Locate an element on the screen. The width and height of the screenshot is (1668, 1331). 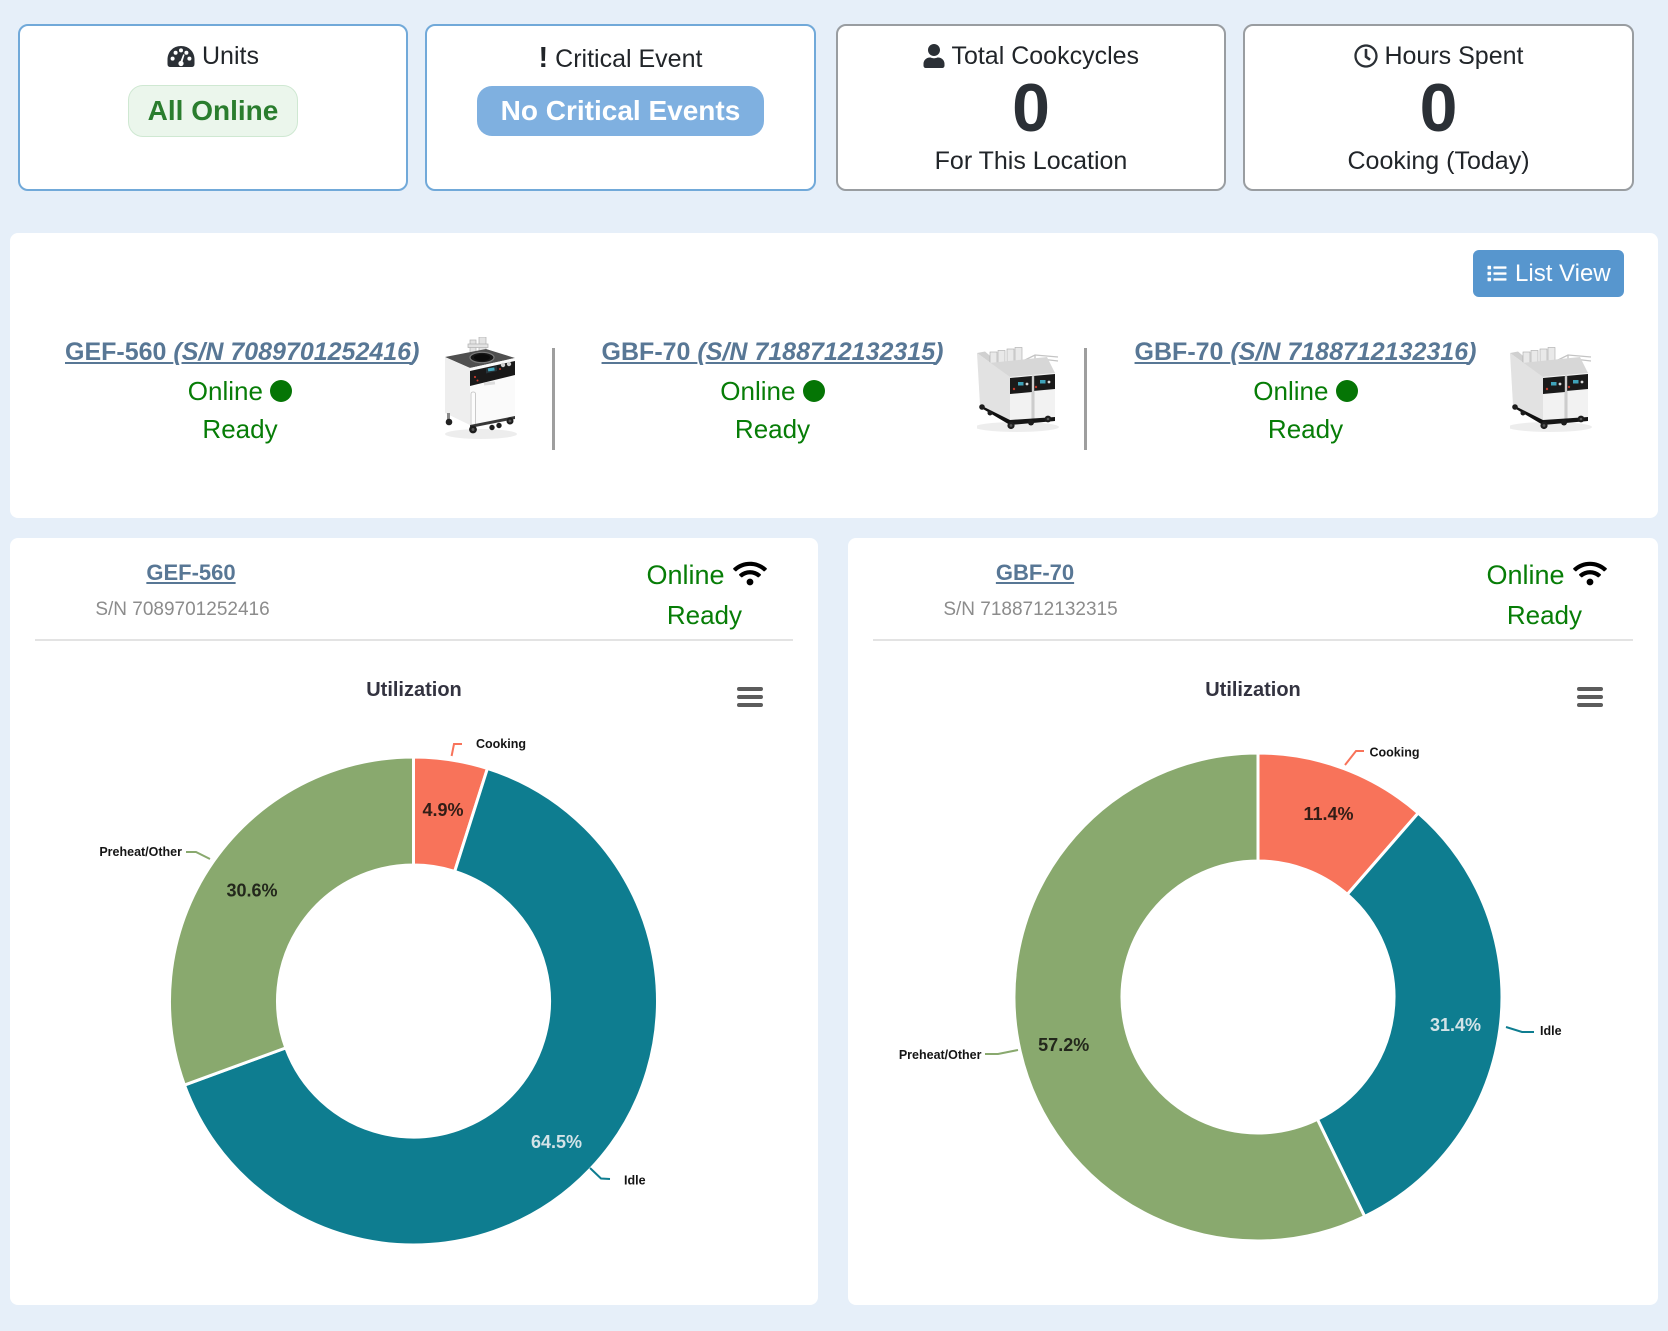
svg-text: 31.4% is located at coordinates (1455, 1025).